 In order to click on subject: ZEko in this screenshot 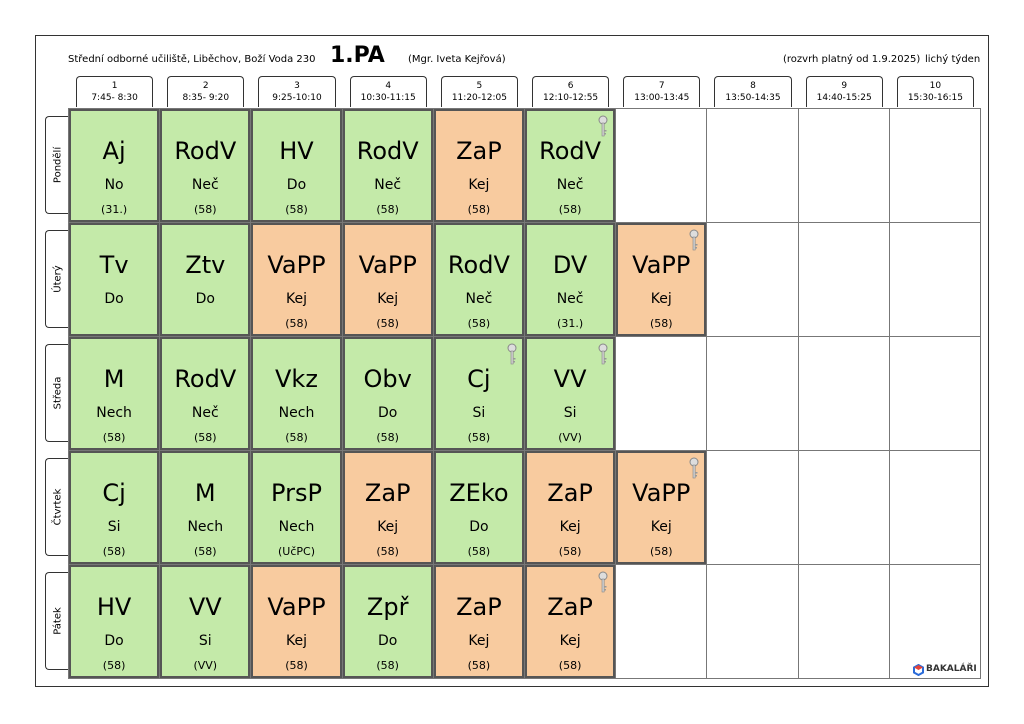, I will do `click(479, 493)`.